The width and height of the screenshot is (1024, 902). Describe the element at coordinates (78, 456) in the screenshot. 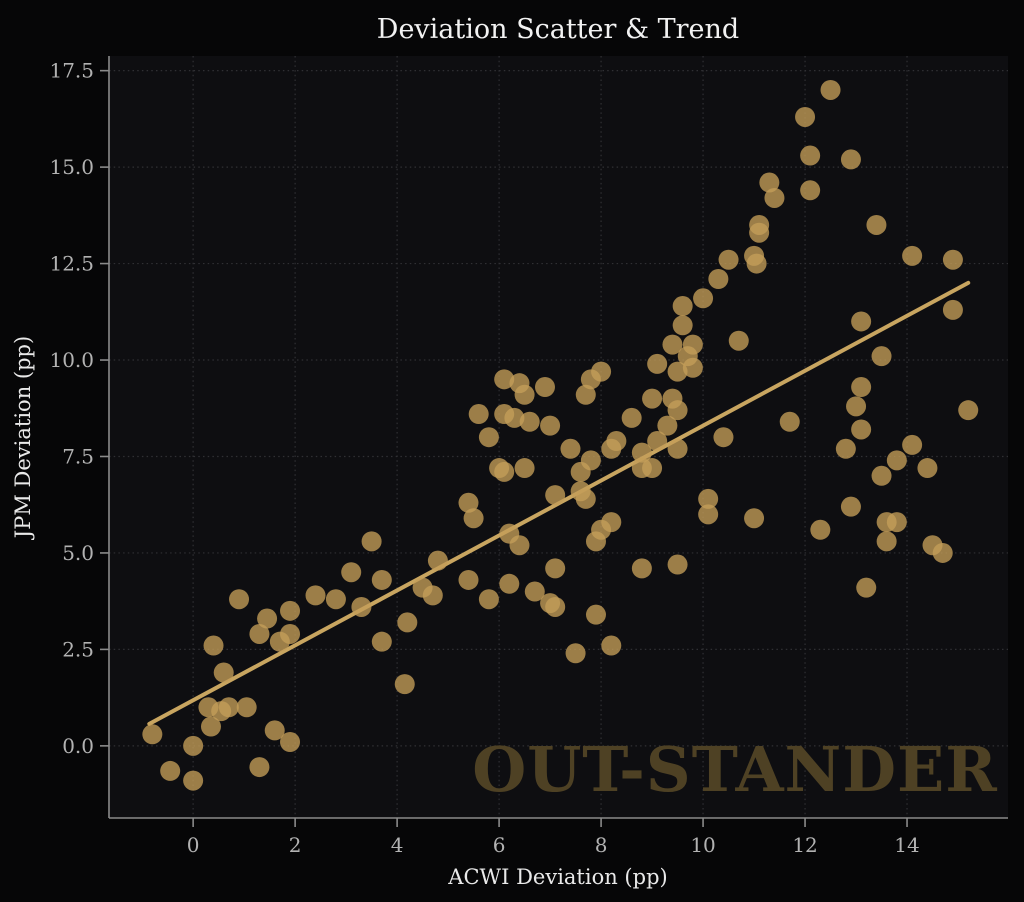

I see `y-tick-label: 7.5` at that location.